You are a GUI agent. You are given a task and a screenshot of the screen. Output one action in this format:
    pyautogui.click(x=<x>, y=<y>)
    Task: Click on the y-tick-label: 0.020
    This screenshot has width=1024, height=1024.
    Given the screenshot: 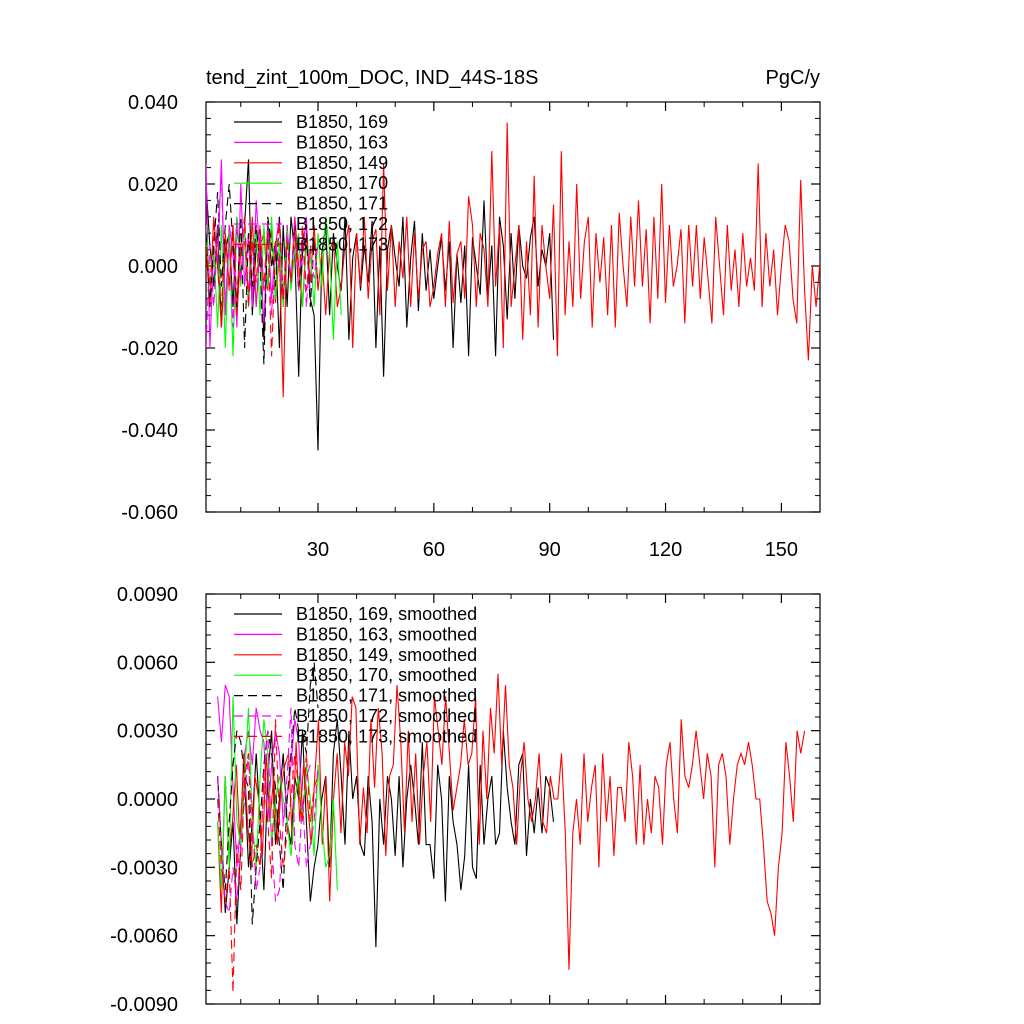 What is the action you would take?
    pyautogui.click(x=153, y=185)
    